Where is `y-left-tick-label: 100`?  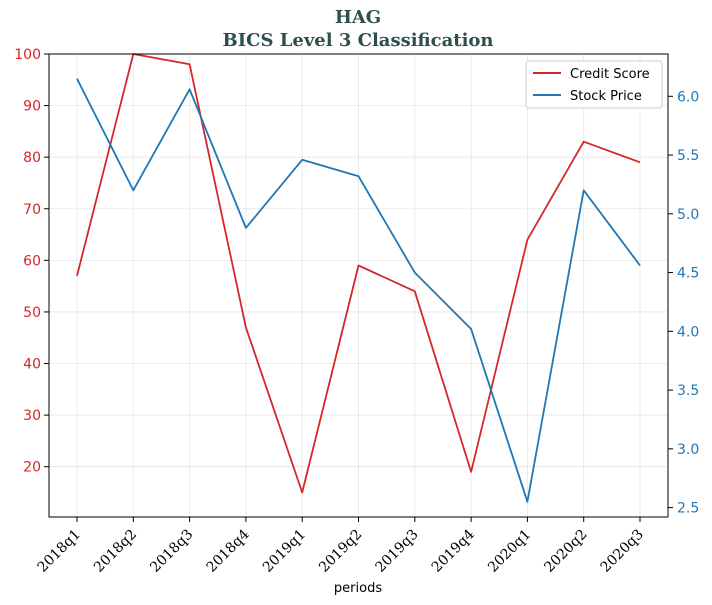
y-left-tick-label: 100 is located at coordinates (27, 55).